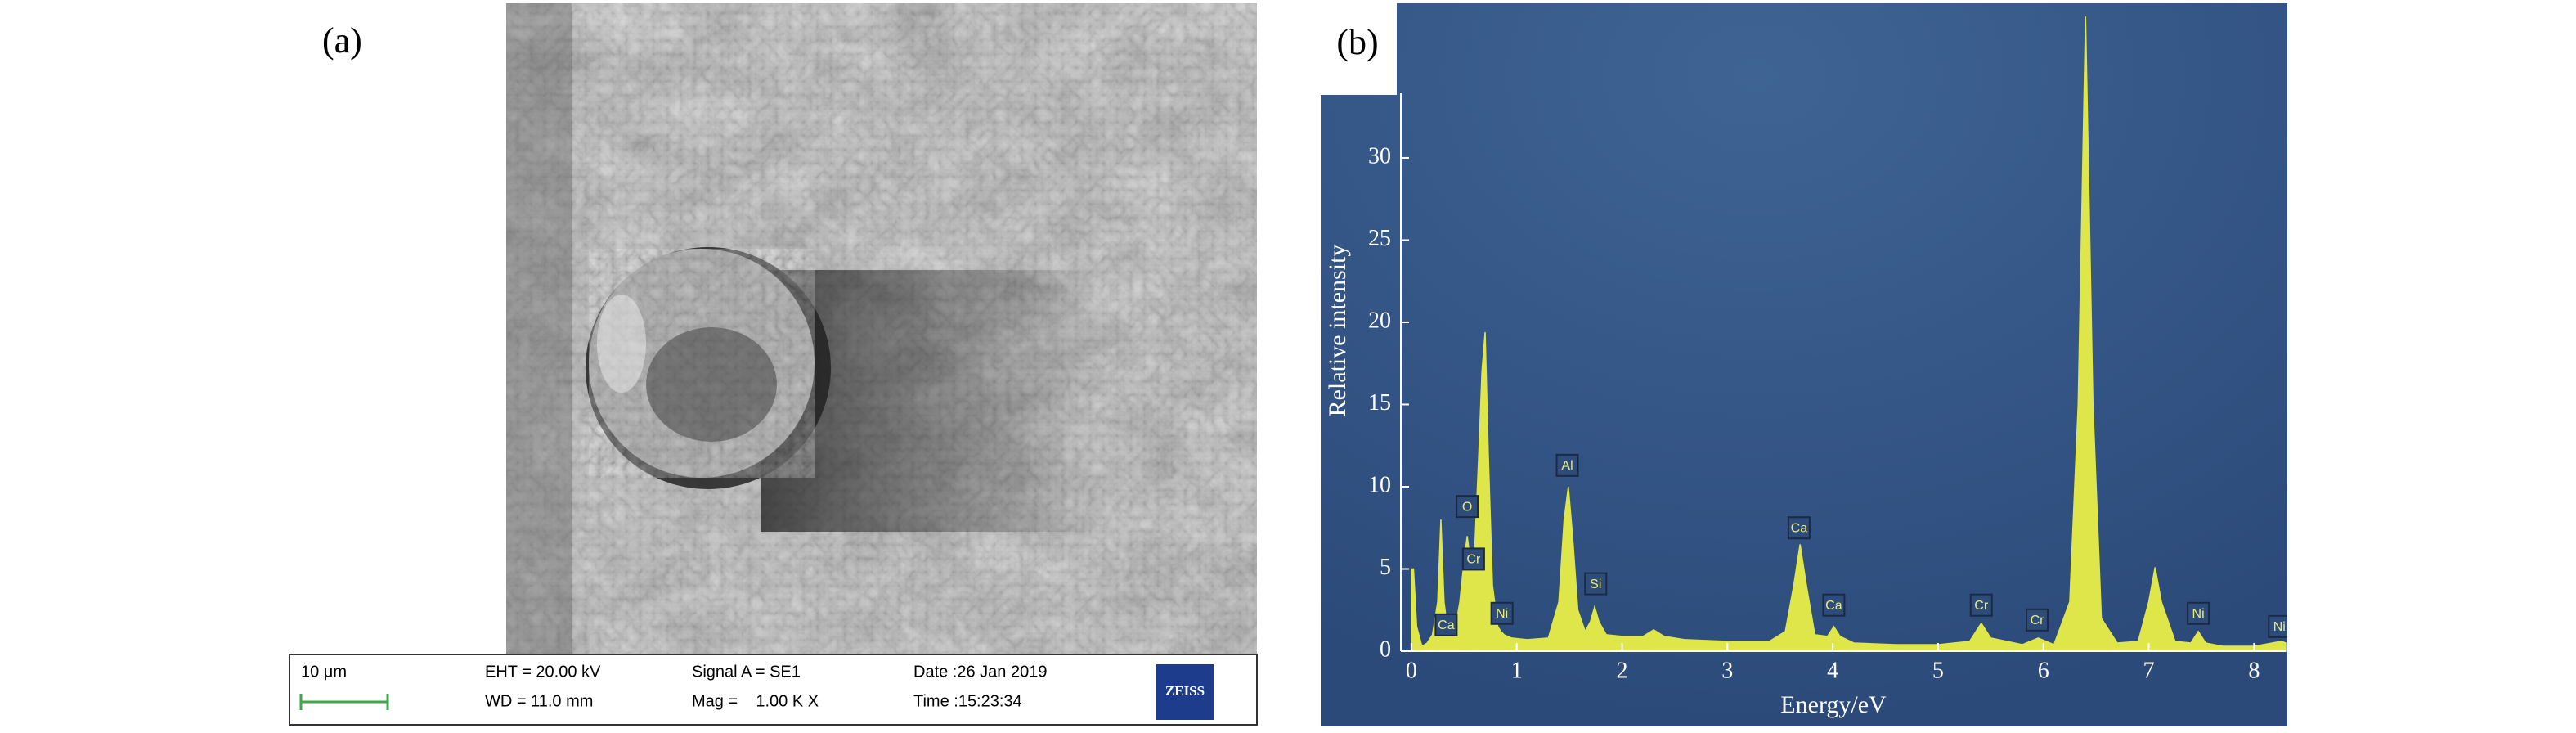 Image resolution: width=2576 pixels, height=733 pixels. I want to click on x-tick-label: 2, so click(1622, 670).